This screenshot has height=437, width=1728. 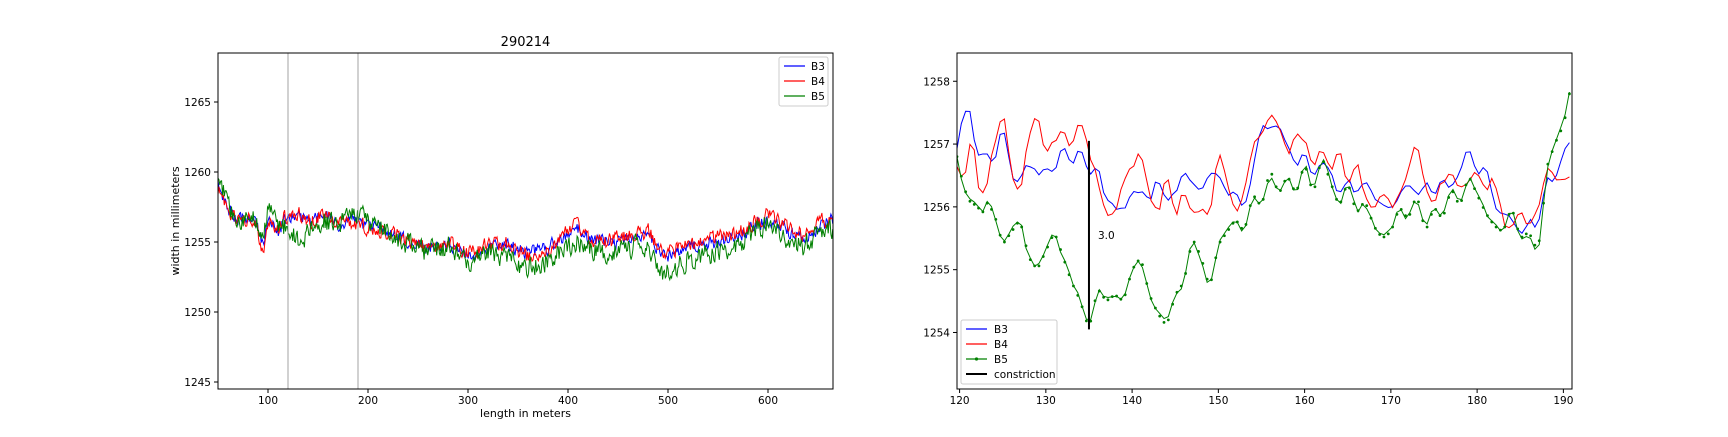 What do you see at coordinates (768, 401) in the screenshot?
I see `left-x-tick-label: 600` at bounding box center [768, 401].